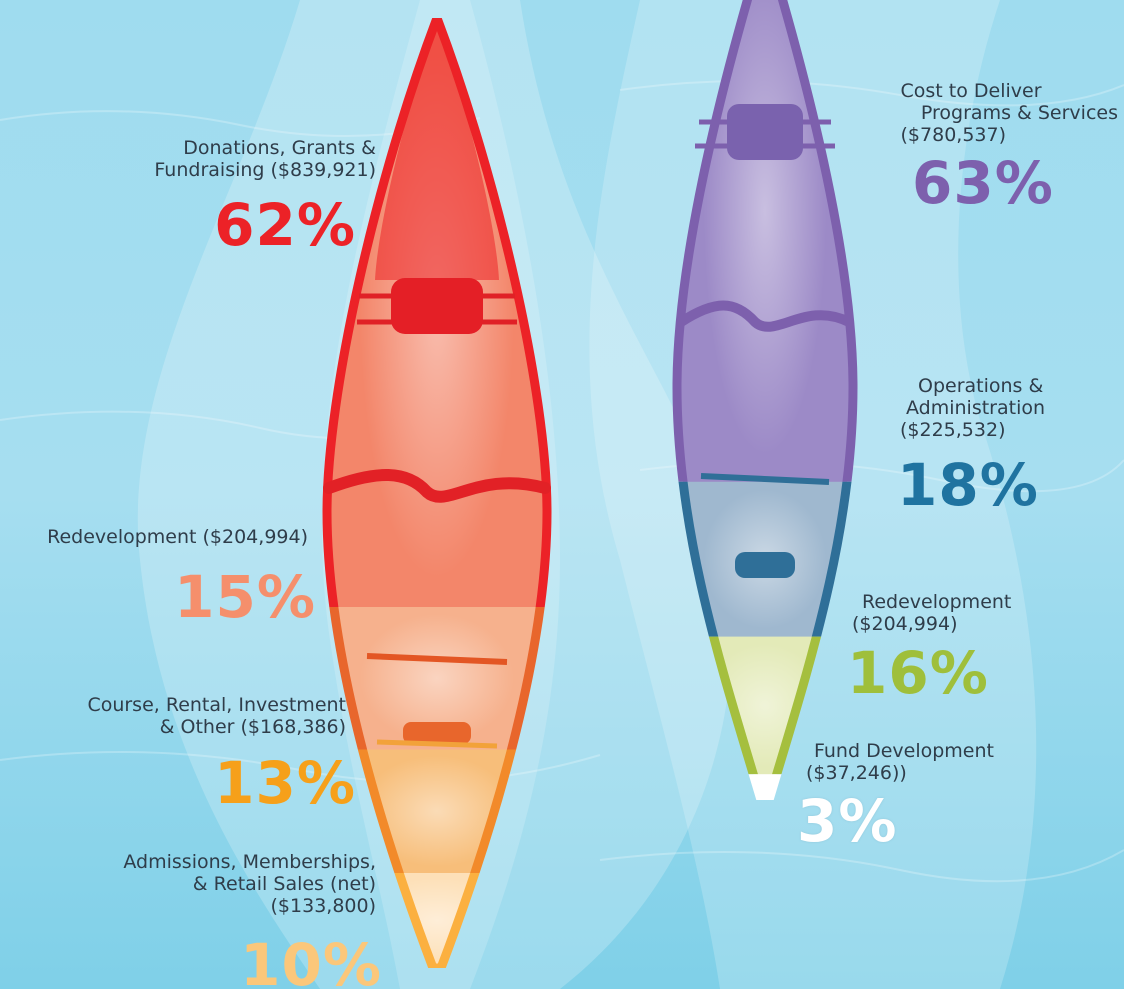  I want to click on revenue-label-3-line-1: Admissions, Memberships,, so click(249, 862).